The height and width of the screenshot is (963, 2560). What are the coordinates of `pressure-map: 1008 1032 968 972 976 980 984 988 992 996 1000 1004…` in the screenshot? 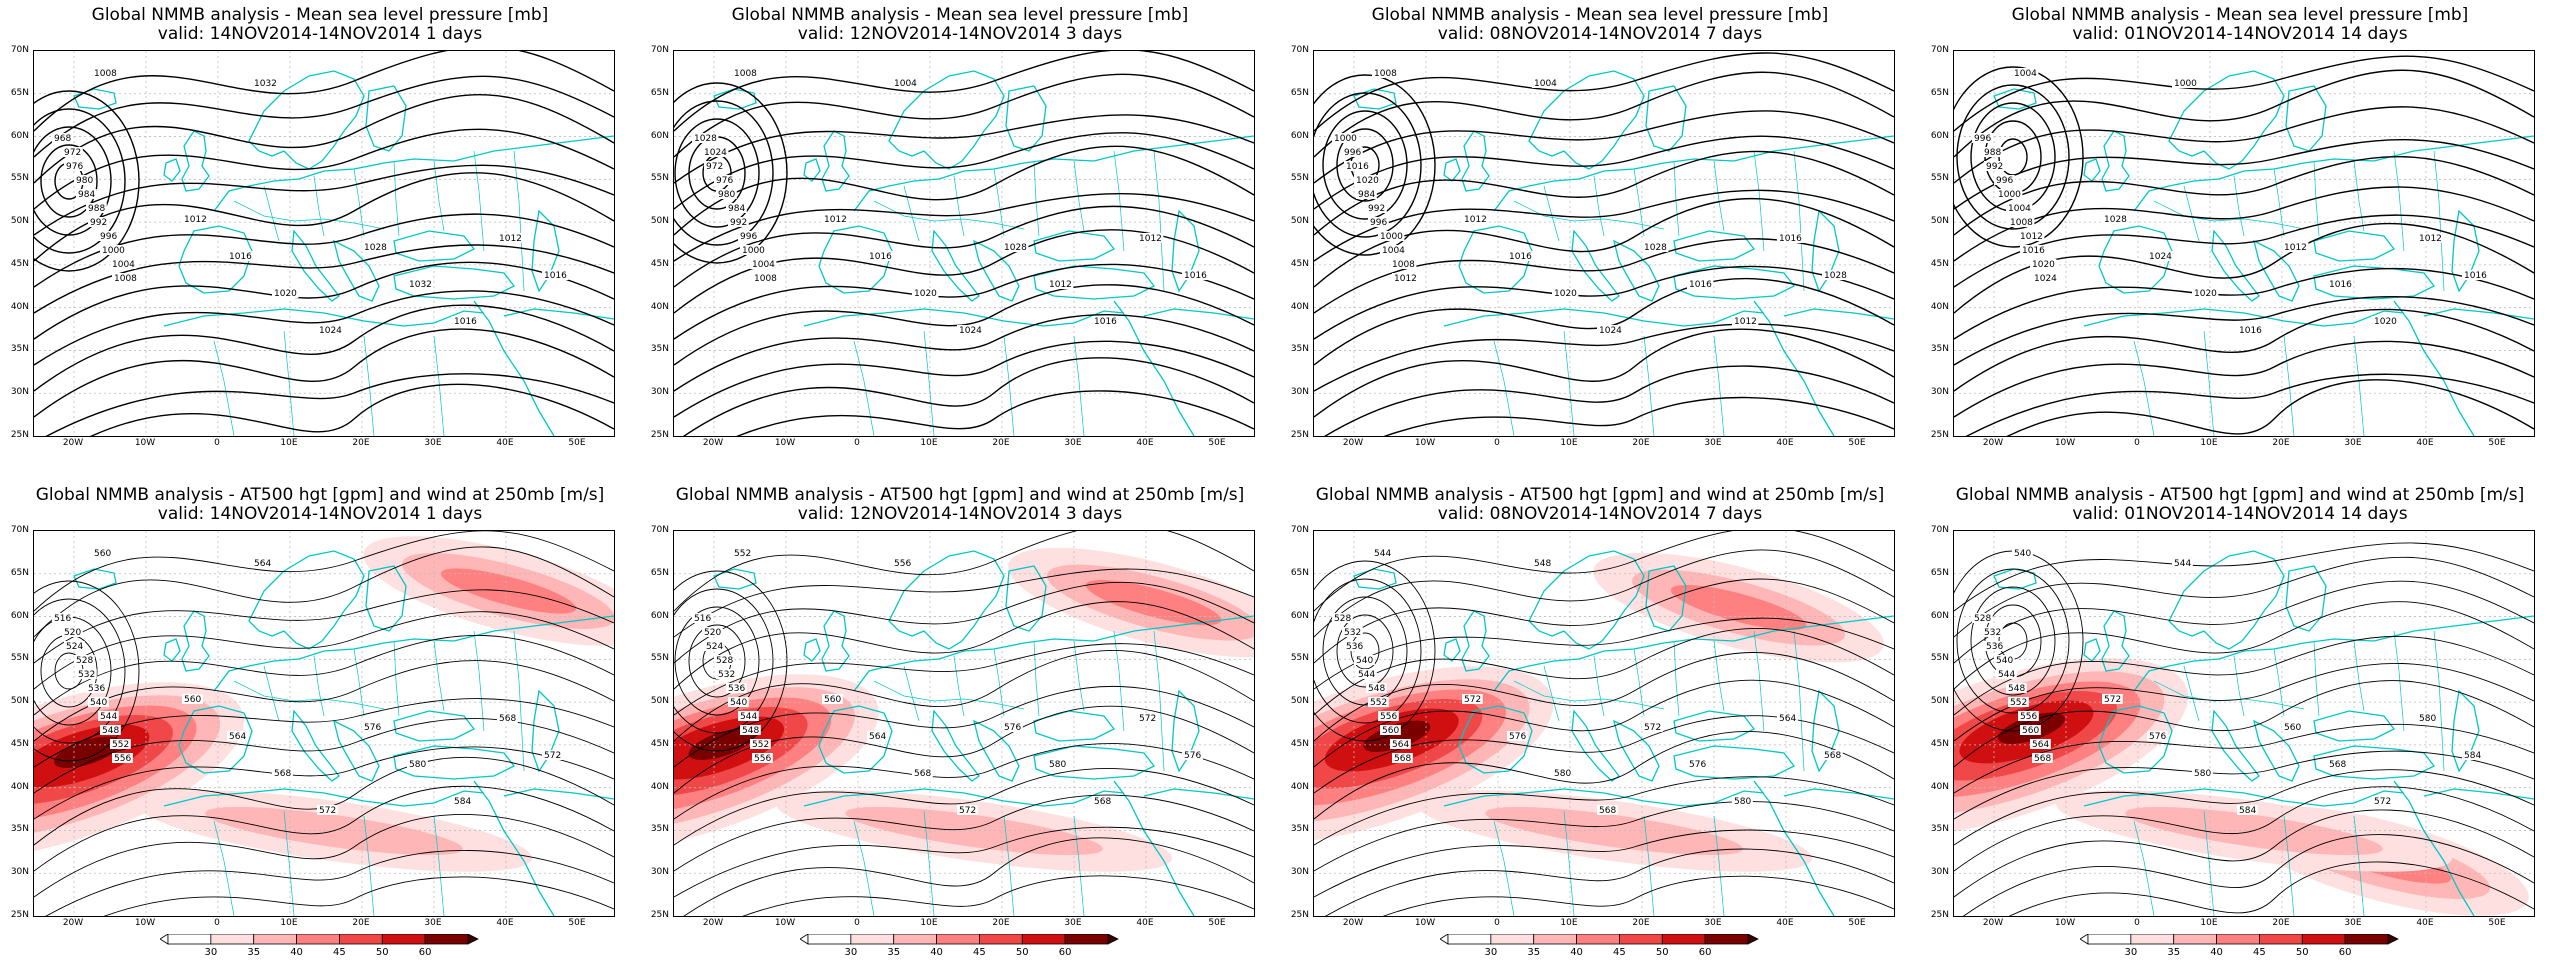 It's located at (324, 243).